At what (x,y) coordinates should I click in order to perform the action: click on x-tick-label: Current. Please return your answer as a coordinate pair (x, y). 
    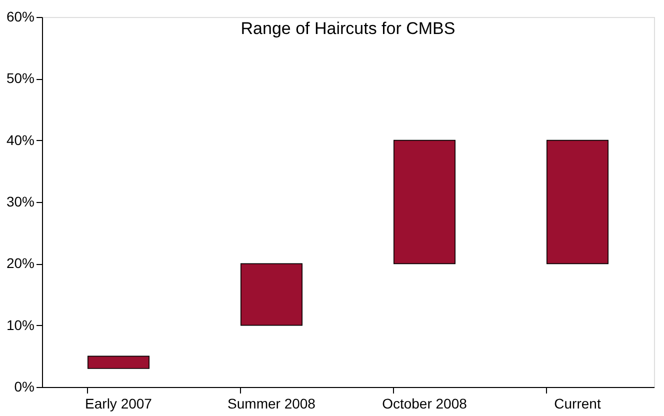
    Looking at the image, I should click on (577, 404).